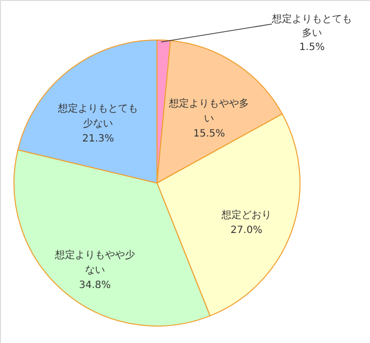 The width and height of the screenshot is (370, 343). I want to click on data-label: 34.8%, so click(95, 285).